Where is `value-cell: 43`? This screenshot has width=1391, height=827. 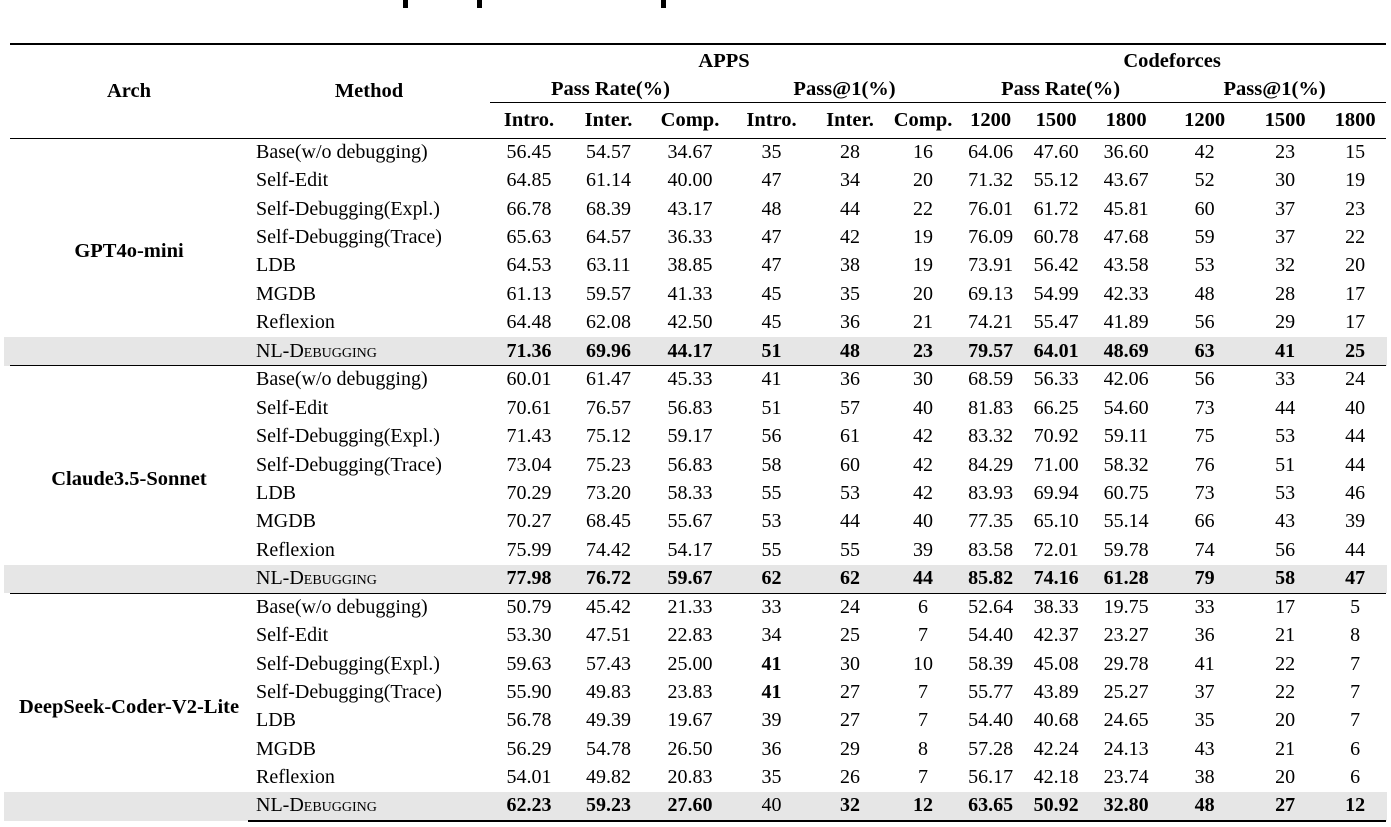
value-cell: 43 is located at coordinates (1204, 748).